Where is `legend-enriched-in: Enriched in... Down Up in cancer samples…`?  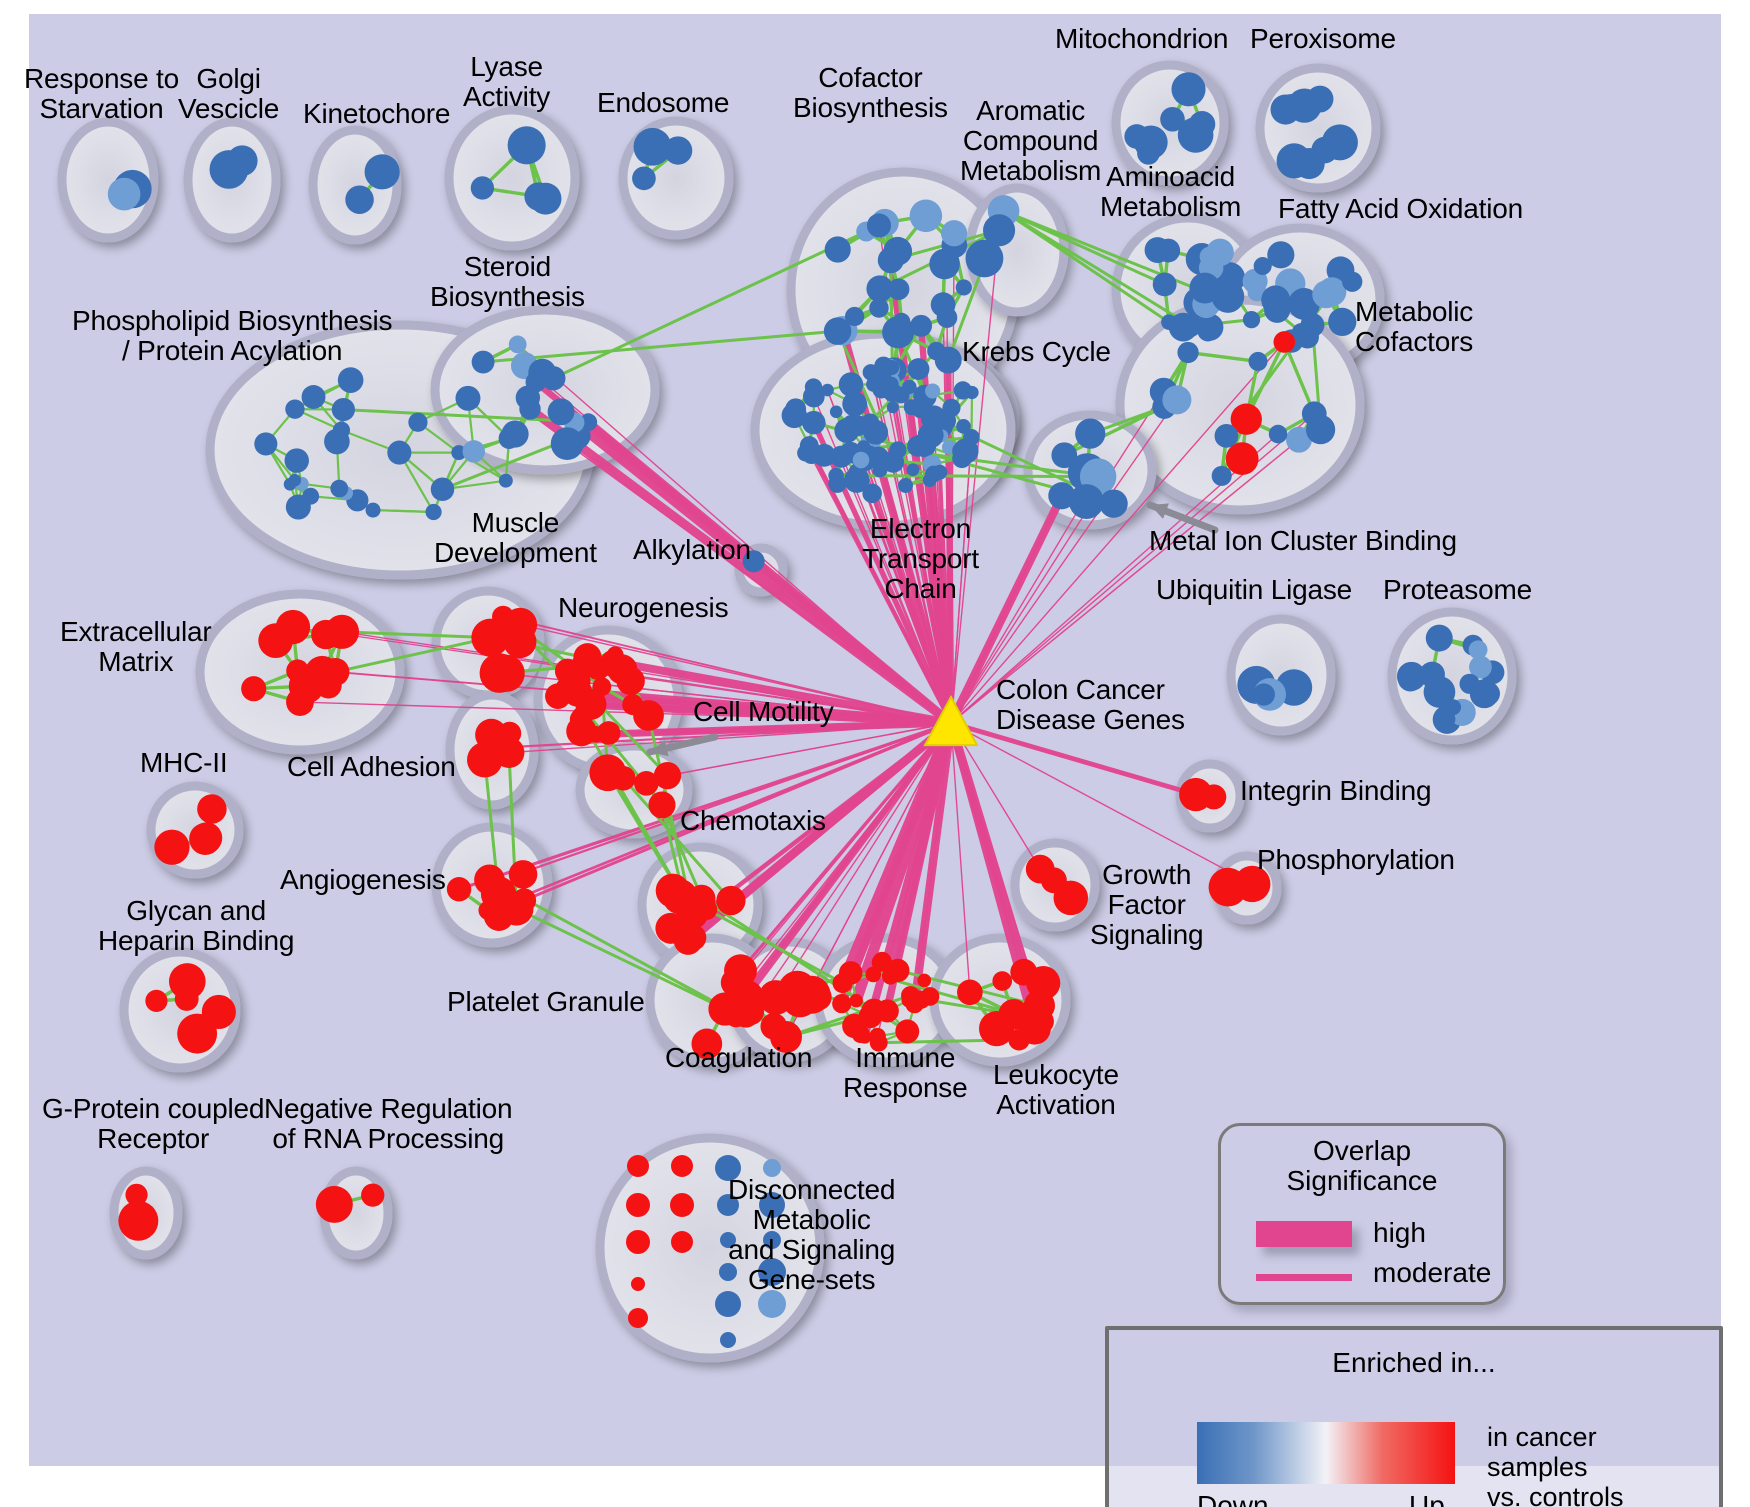
legend-enriched-in: Enriched in... Down Up in cancer samples… is located at coordinates (1414, 1416).